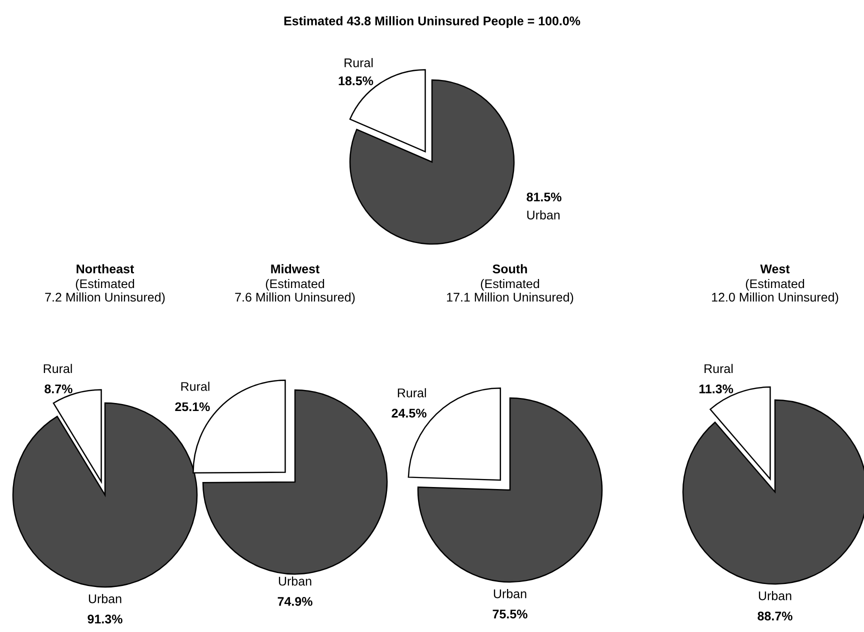 Image resolution: width=864 pixels, height=632 pixels. Describe the element at coordinates (356, 81) in the screenshot. I see `data-label: 18.5%` at that location.